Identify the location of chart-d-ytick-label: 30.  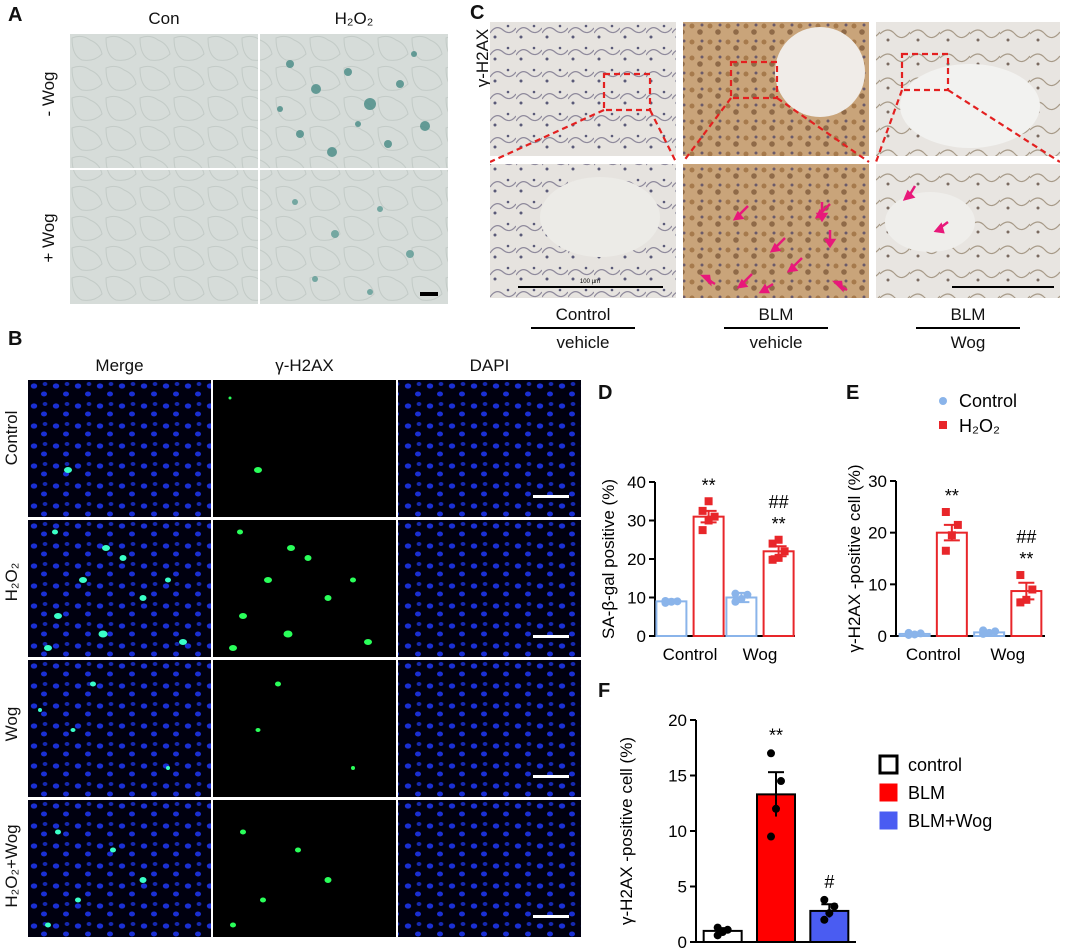
(636, 521).